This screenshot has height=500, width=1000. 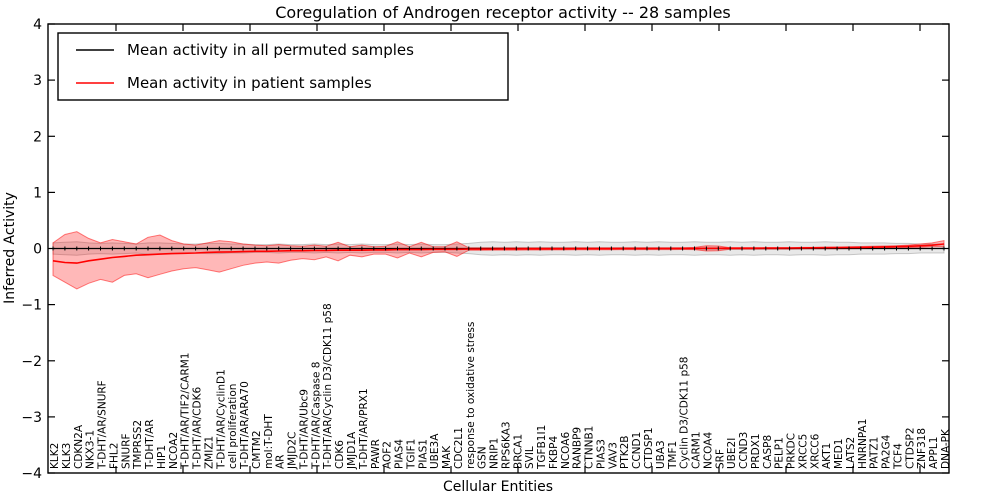 What do you see at coordinates (37, 250) in the screenshot?
I see `y-tick-label: 0` at bounding box center [37, 250].